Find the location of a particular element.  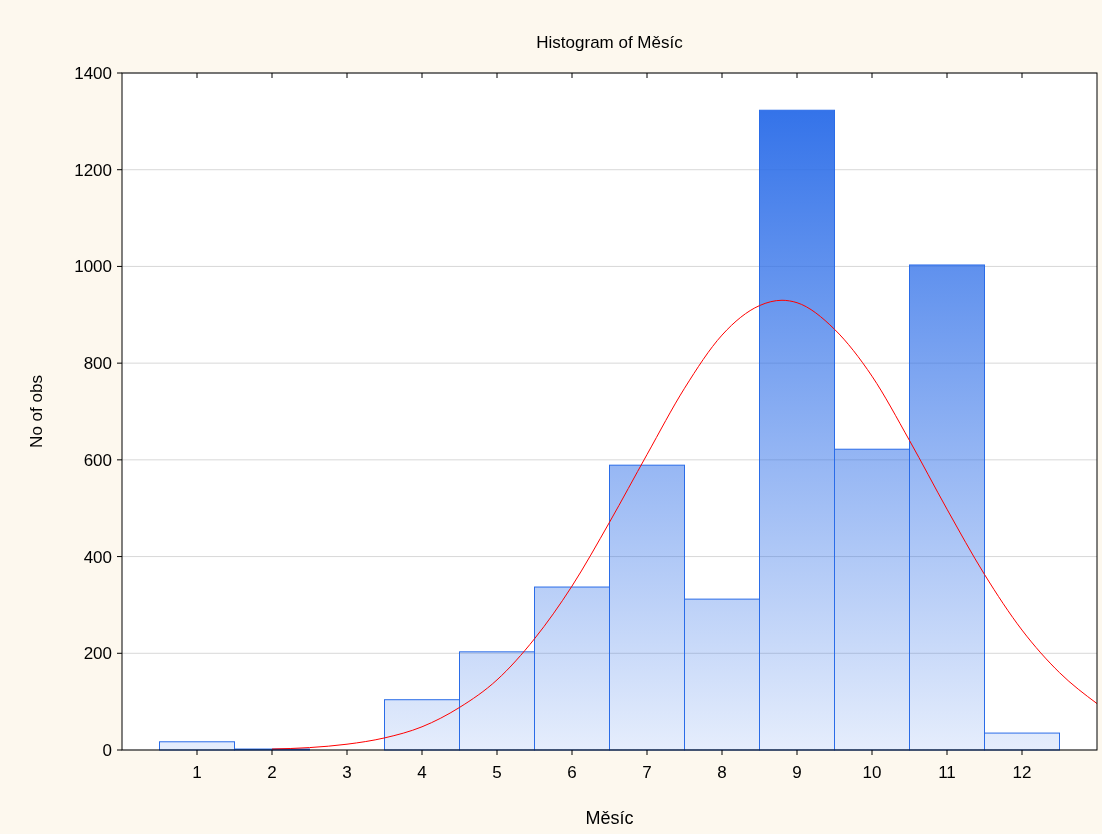

y-tick-label: 1400 is located at coordinates (93, 73).